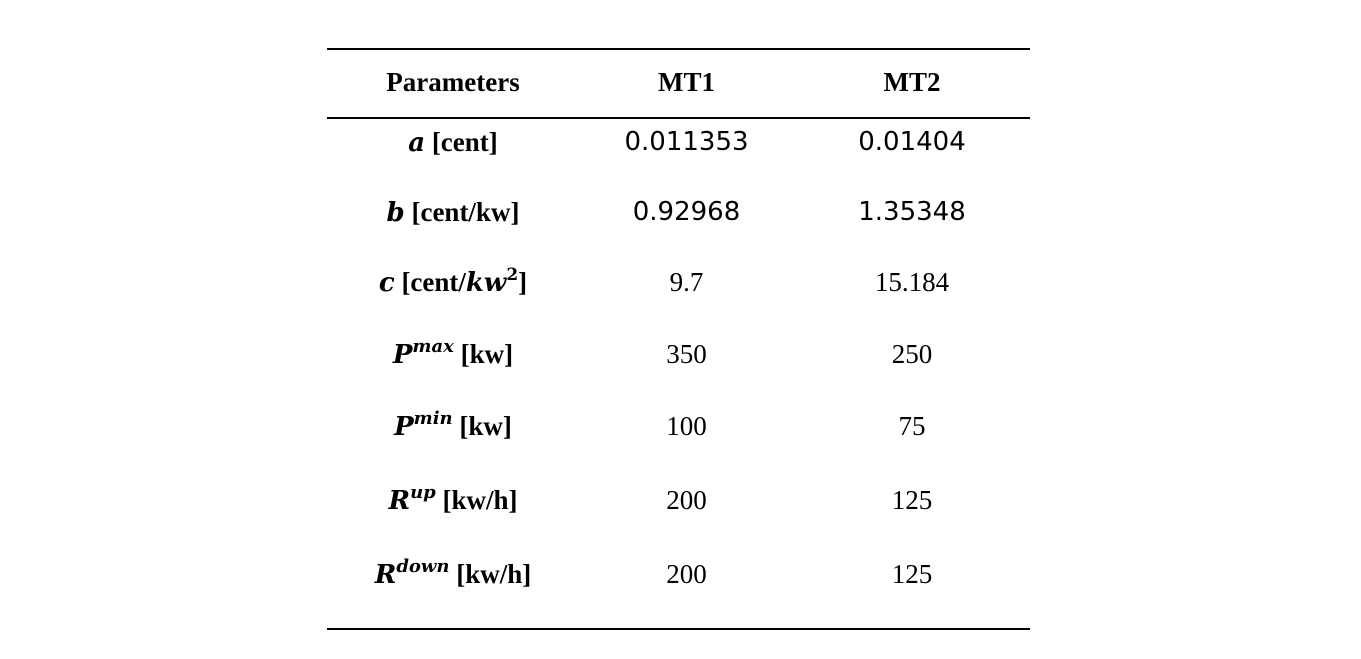 This screenshot has height=659, width=1361. What do you see at coordinates (433, 282) in the screenshot?
I see `parameter-unit: [cent/` at bounding box center [433, 282].